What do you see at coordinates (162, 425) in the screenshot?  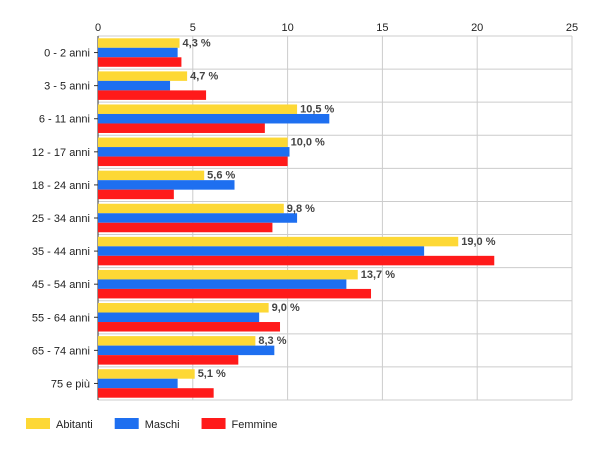 I see `legend-label: Maschi` at bounding box center [162, 425].